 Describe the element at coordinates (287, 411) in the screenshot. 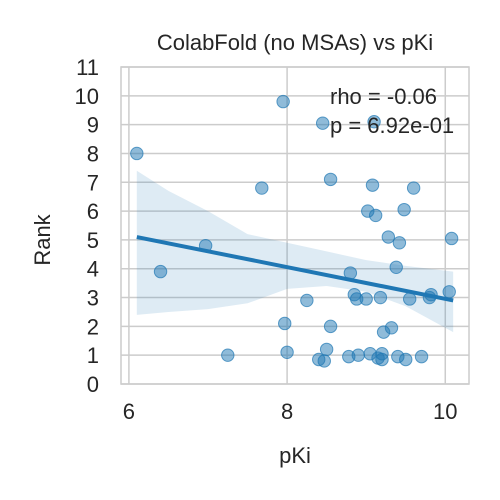

I see `x-tick-label: 8` at that location.